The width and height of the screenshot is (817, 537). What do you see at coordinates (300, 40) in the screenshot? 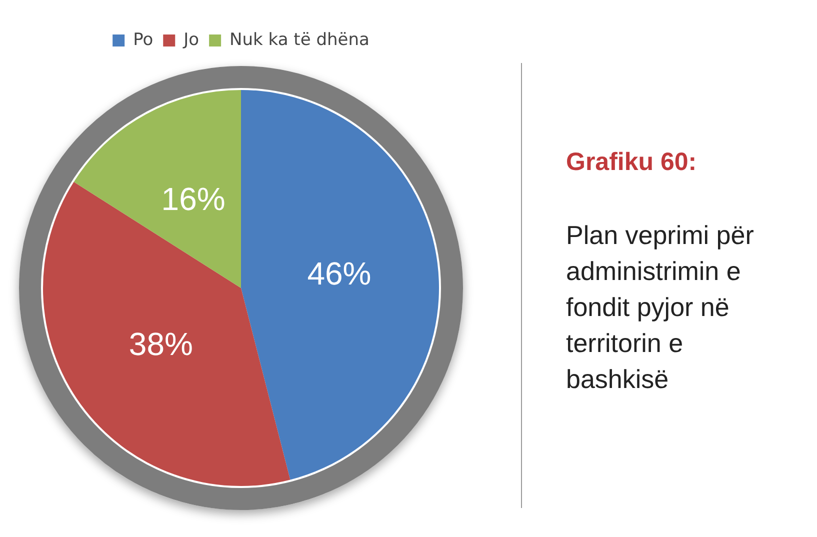
I see `legend-label: Nuk ka të dhëna` at bounding box center [300, 40].